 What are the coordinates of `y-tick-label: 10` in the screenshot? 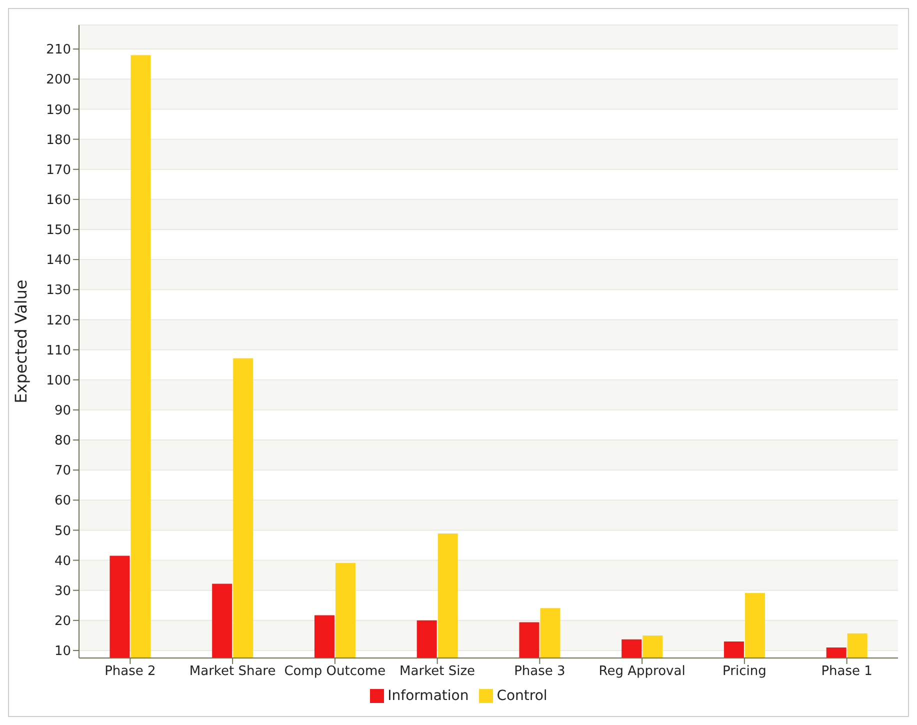 It's located at (62, 652).